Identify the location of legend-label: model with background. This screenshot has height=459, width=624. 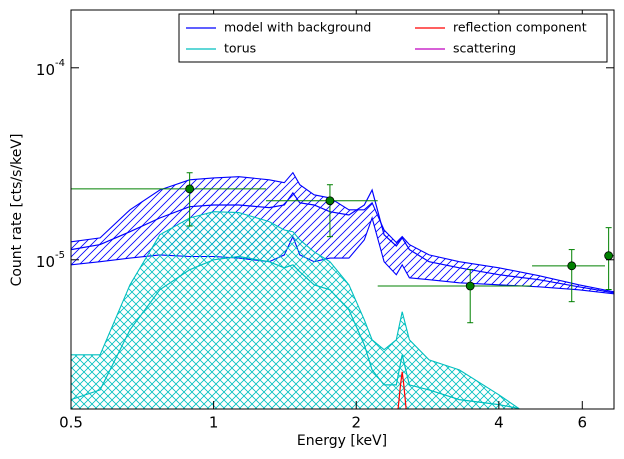
(297, 27).